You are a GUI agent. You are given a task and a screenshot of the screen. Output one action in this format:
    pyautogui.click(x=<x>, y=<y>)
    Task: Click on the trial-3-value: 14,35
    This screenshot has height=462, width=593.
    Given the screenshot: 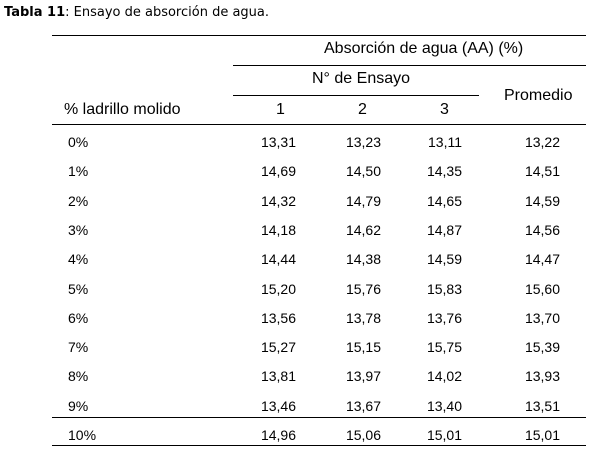 What is the action you would take?
    pyautogui.click(x=444, y=171)
    